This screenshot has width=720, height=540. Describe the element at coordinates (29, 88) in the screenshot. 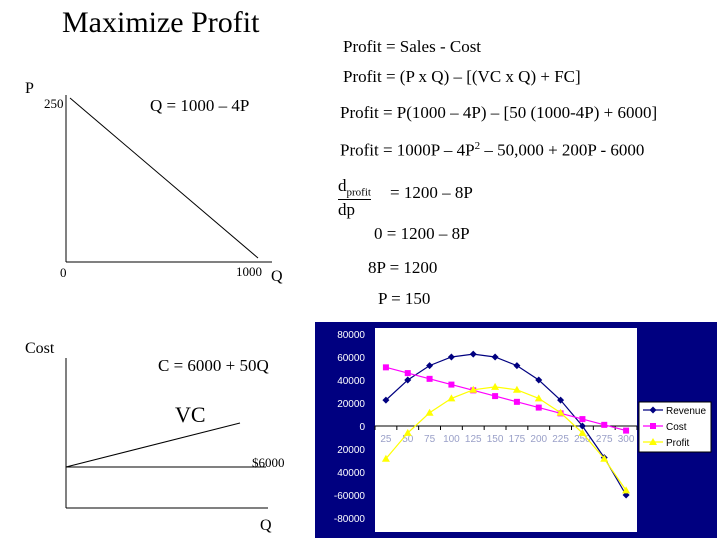

I see `demand-y-axis-label: P` at that location.